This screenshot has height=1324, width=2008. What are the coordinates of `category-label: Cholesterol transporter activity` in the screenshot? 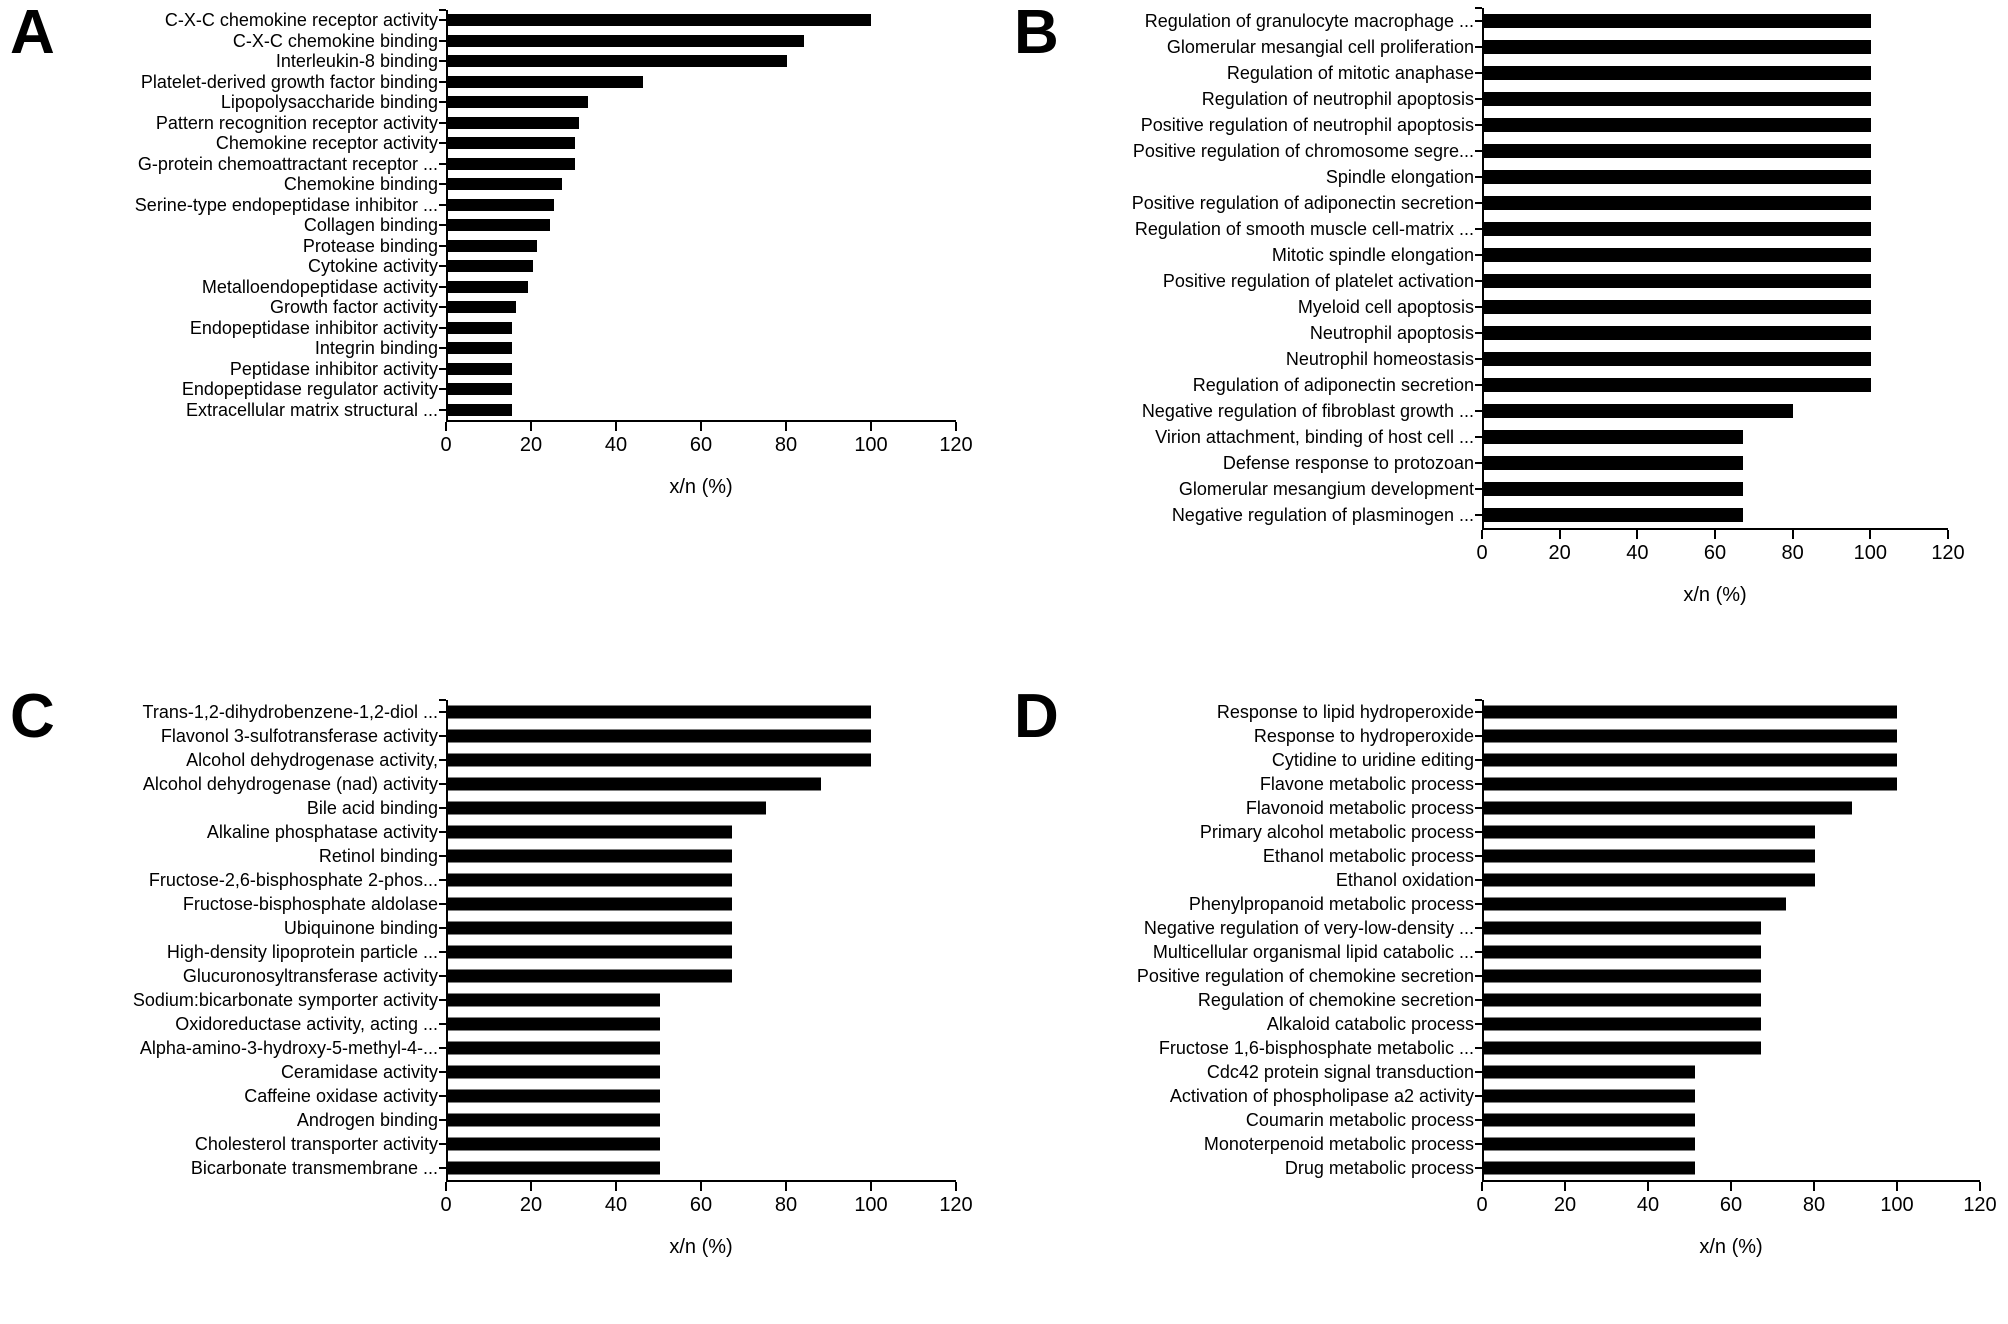 It's located at (316, 1144).